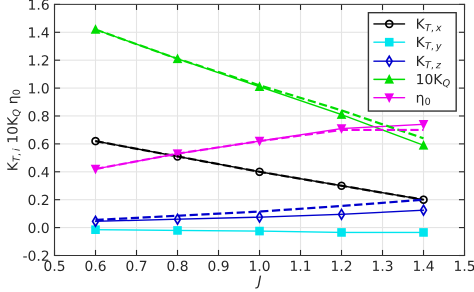  Describe the element at coordinates (39, 32) in the screenshot. I see `y-tick-label: 1.4` at that location.